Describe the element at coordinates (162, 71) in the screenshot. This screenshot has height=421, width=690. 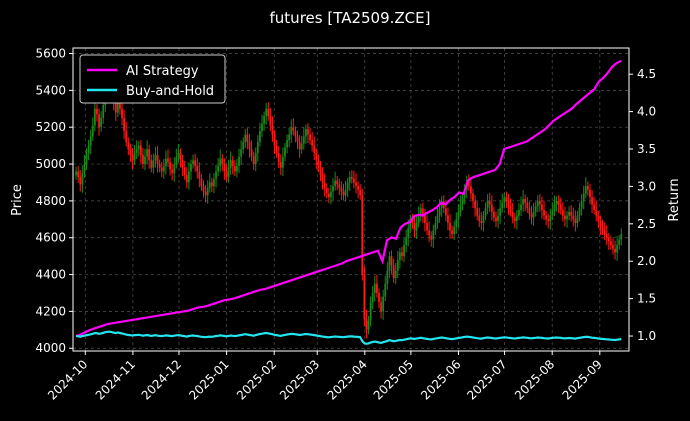
I see `legend-ai-label: AI Strategy` at that location.